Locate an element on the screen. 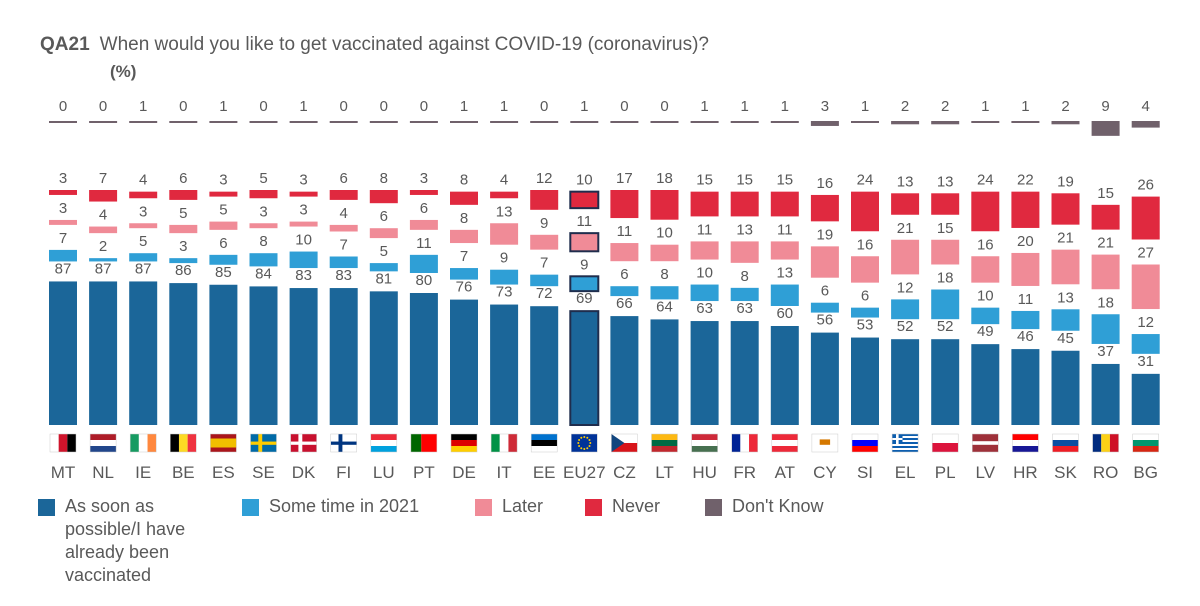 This screenshot has height=606, width=1200. value-label-never-pt: 3 is located at coordinates (424, 178).